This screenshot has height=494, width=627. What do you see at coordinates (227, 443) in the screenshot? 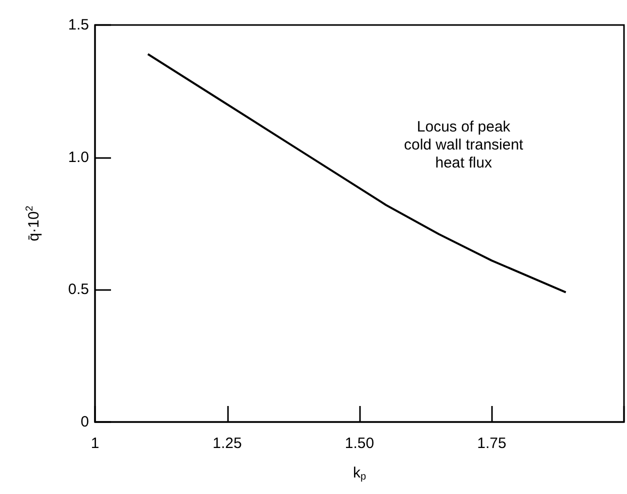
I see `x-tick-label: 1.25` at bounding box center [227, 443].